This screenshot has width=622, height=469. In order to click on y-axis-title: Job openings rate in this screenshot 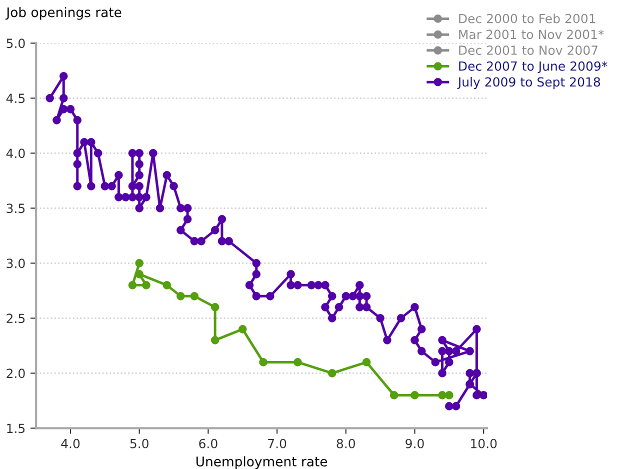, I will do `click(64, 13)`.